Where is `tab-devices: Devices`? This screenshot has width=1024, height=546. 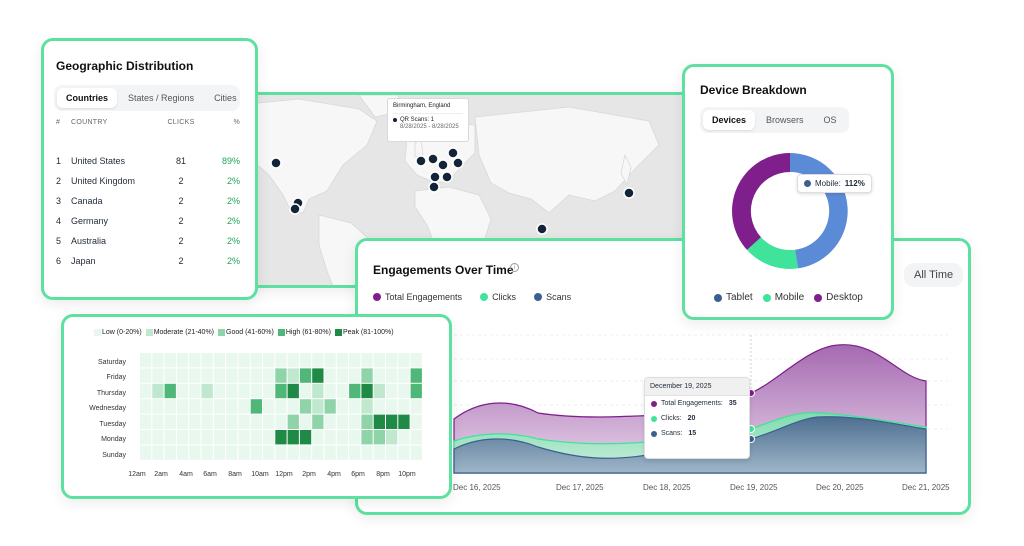 tab-devices: Devices is located at coordinates (729, 120).